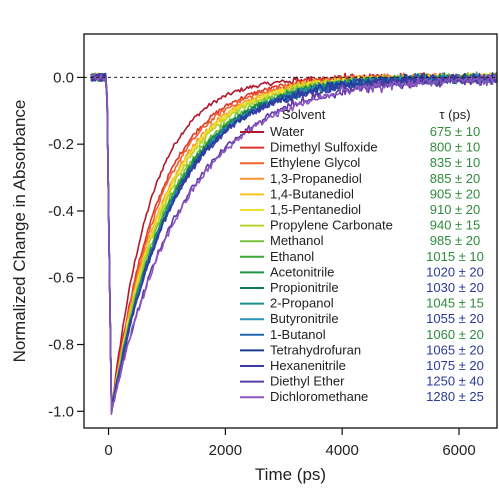  Describe the element at coordinates (455, 334) in the screenshot. I see `legend-tau-value: 1060 ± 20` at that location.